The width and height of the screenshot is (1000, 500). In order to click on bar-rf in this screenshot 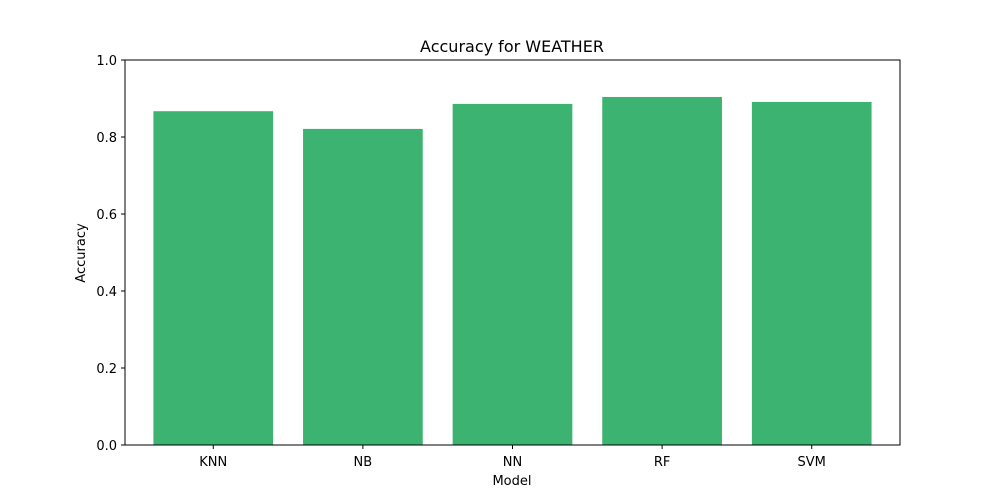, I will do `click(662, 271)`.